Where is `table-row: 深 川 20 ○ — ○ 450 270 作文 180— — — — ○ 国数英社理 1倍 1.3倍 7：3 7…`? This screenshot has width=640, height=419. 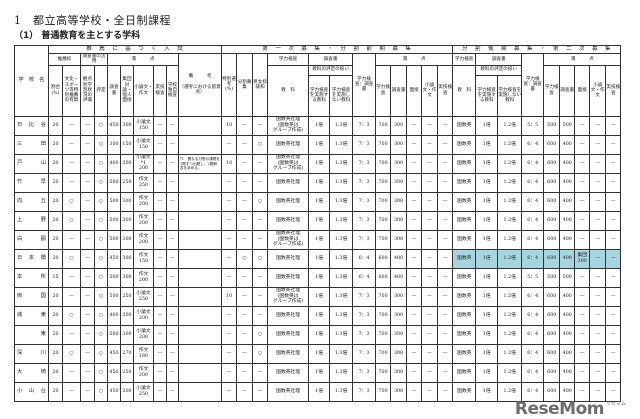
table-row: 深 川 20 ○ — ○ 450 270 作文 180— — — — ○ 国数英社理 1倍 1.3倍 7：3 7… is located at coordinates (318, 353).